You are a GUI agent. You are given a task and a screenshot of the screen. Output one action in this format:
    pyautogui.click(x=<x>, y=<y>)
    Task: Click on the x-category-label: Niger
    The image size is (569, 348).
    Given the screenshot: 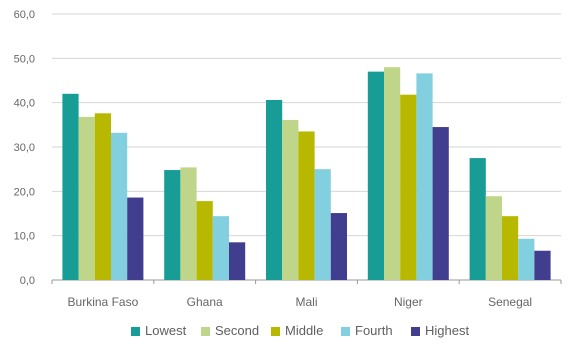 What is the action you would take?
    pyautogui.click(x=408, y=302)
    